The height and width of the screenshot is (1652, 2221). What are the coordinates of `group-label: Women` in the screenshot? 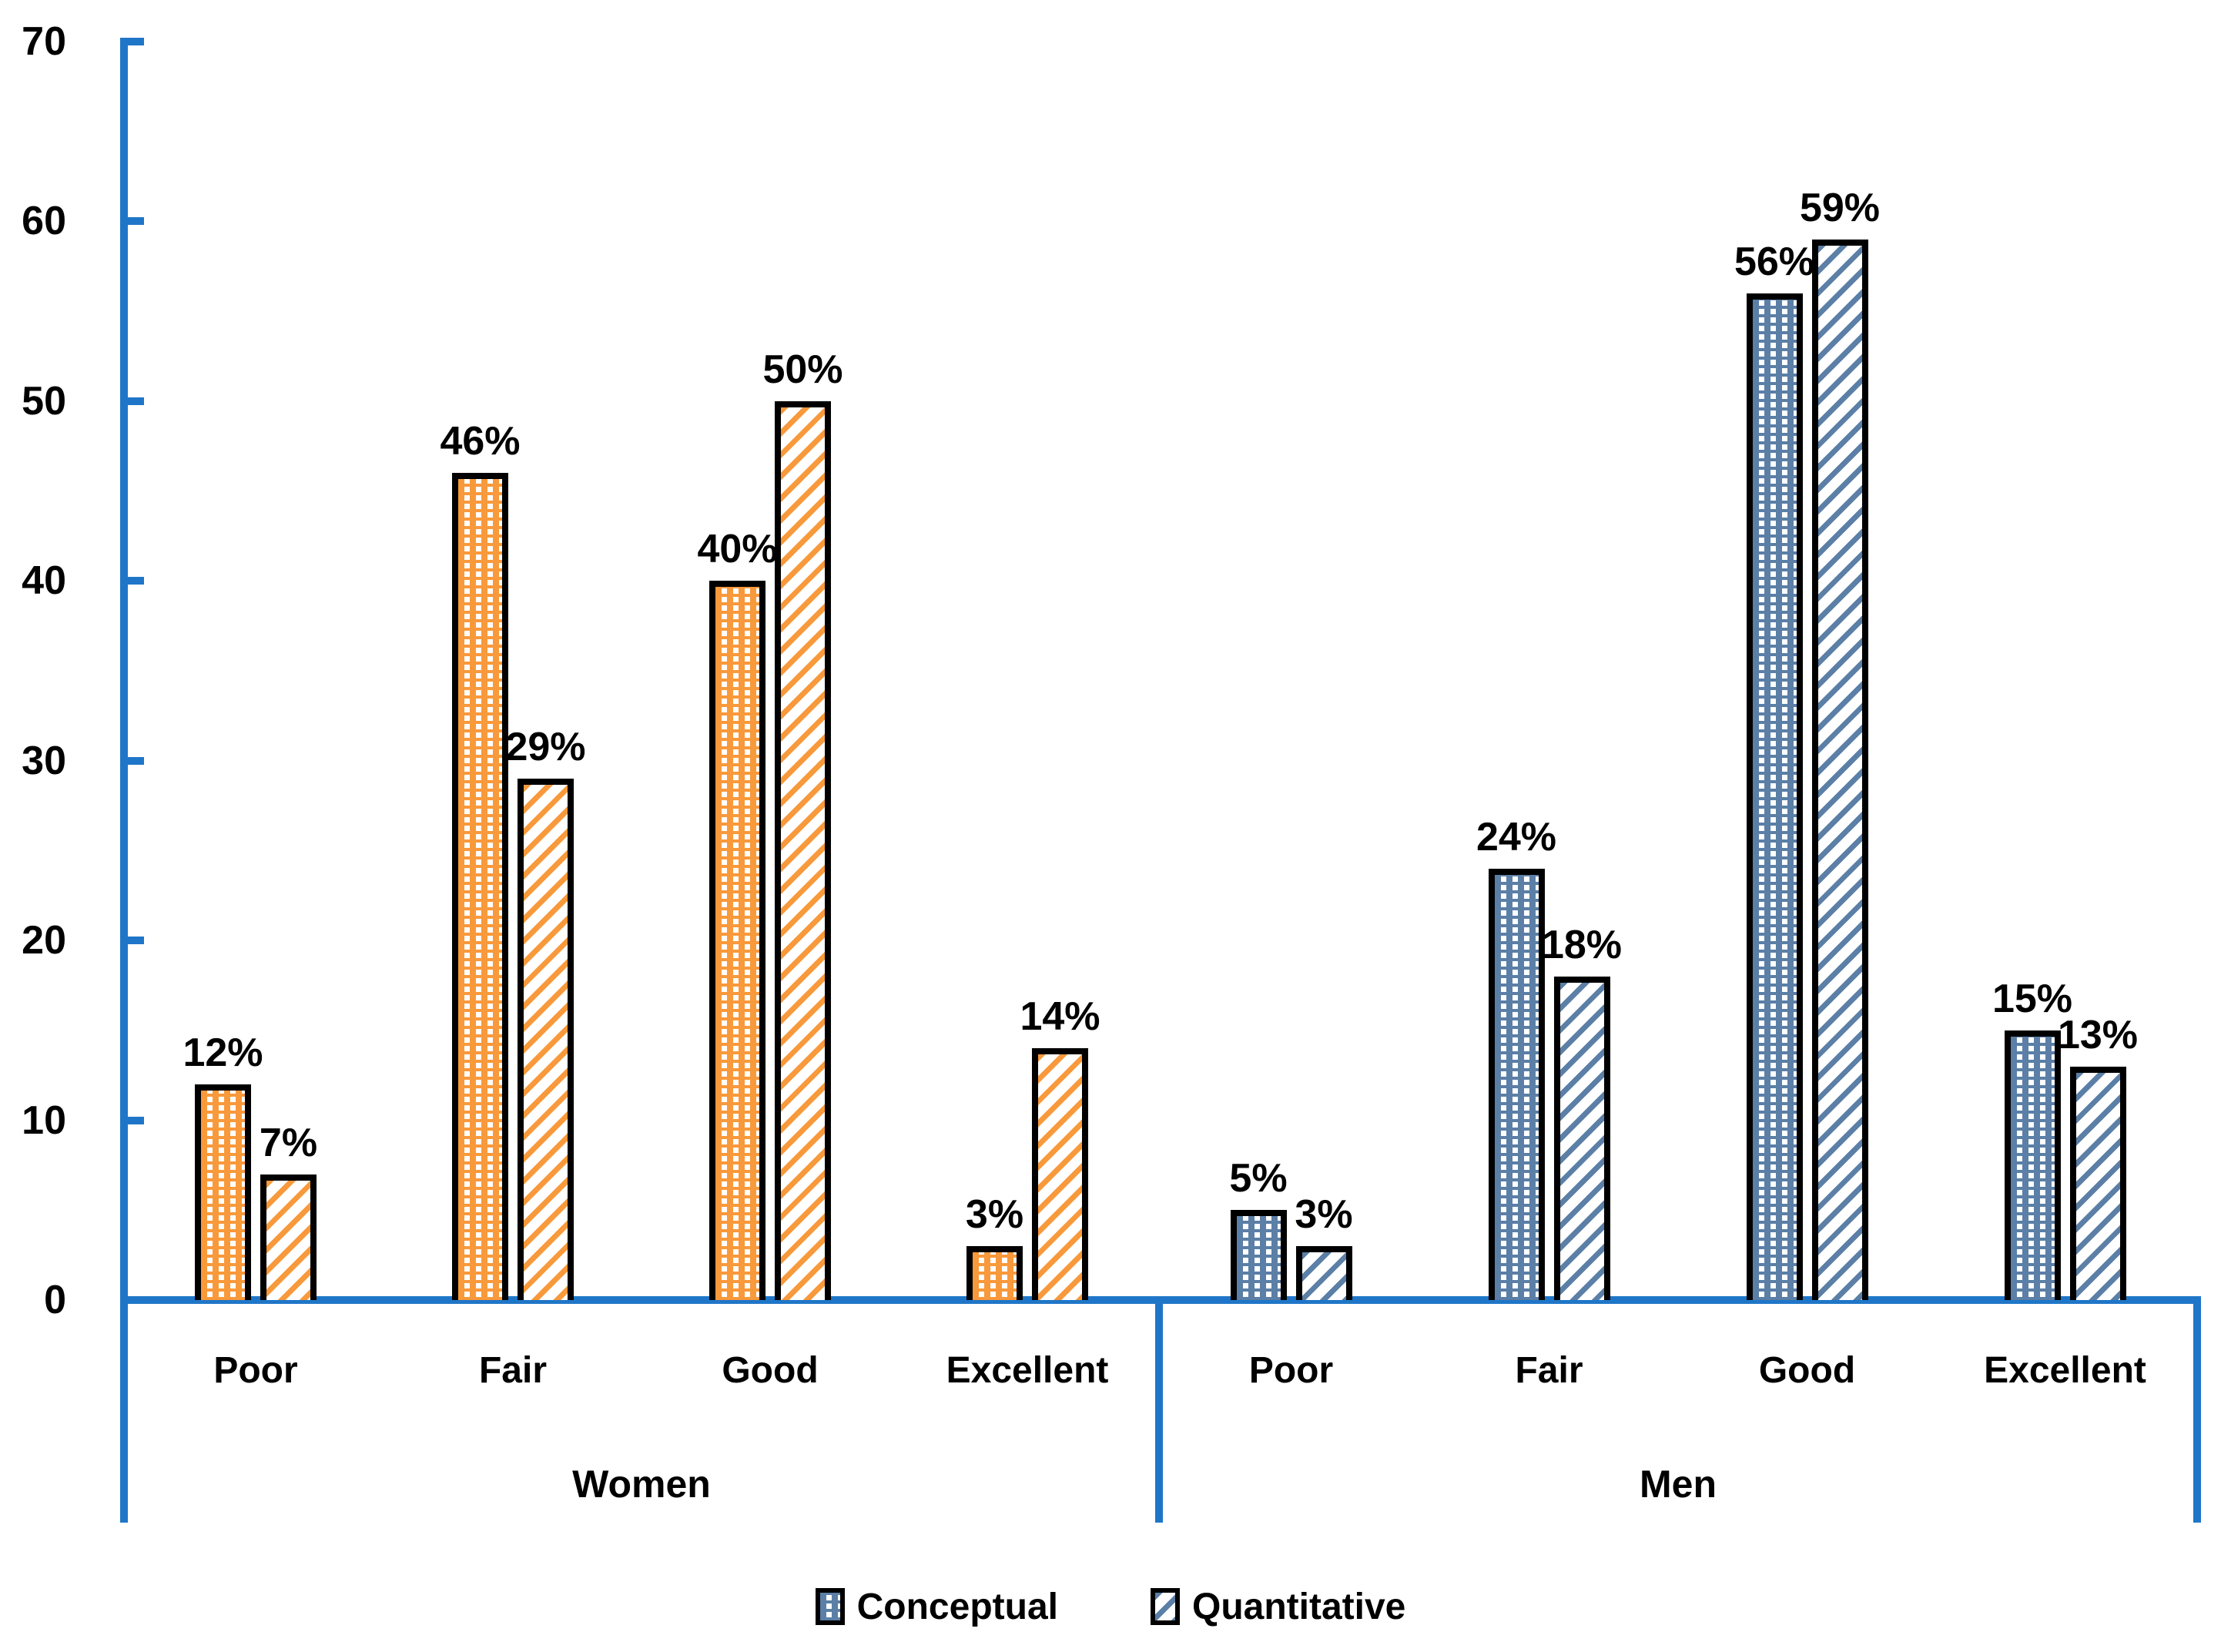 It's located at (641, 1484).